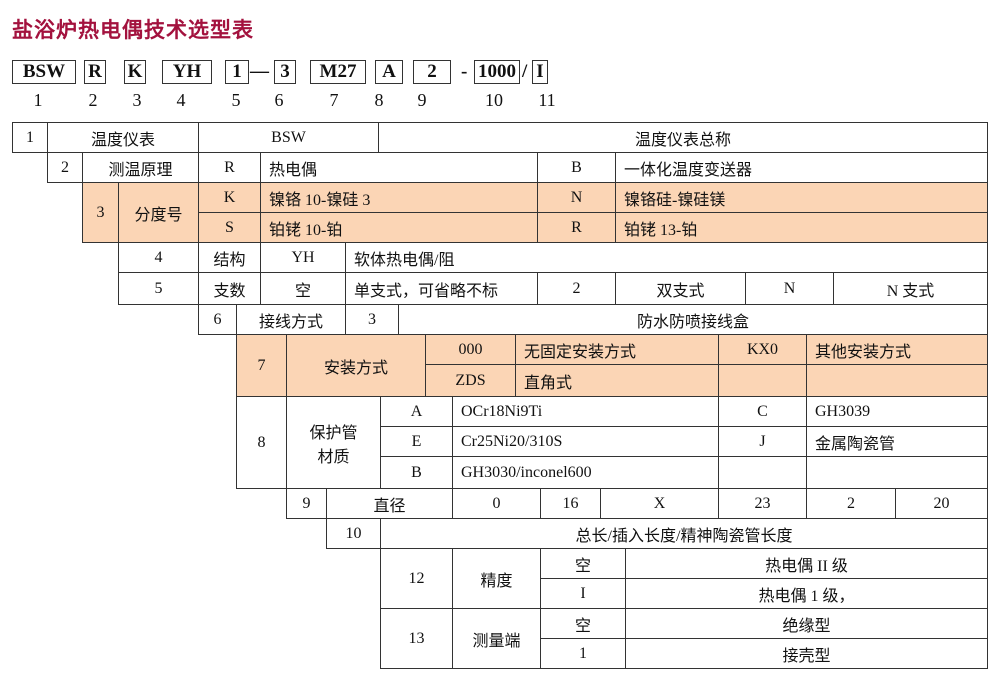 This screenshot has width=997, height=687. What do you see at coordinates (229, 197) in the screenshot?
I see `cell-r3-2: K` at bounding box center [229, 197].